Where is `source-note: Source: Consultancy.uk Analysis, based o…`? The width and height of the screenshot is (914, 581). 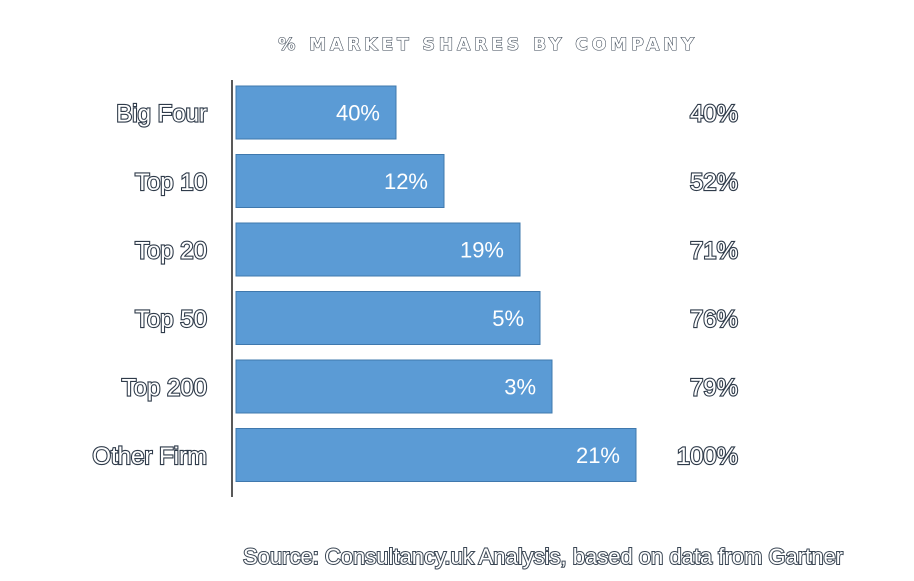 source-note: Source: Consultancy.uk Analysis, based o… is located at coordinates (543, 556).